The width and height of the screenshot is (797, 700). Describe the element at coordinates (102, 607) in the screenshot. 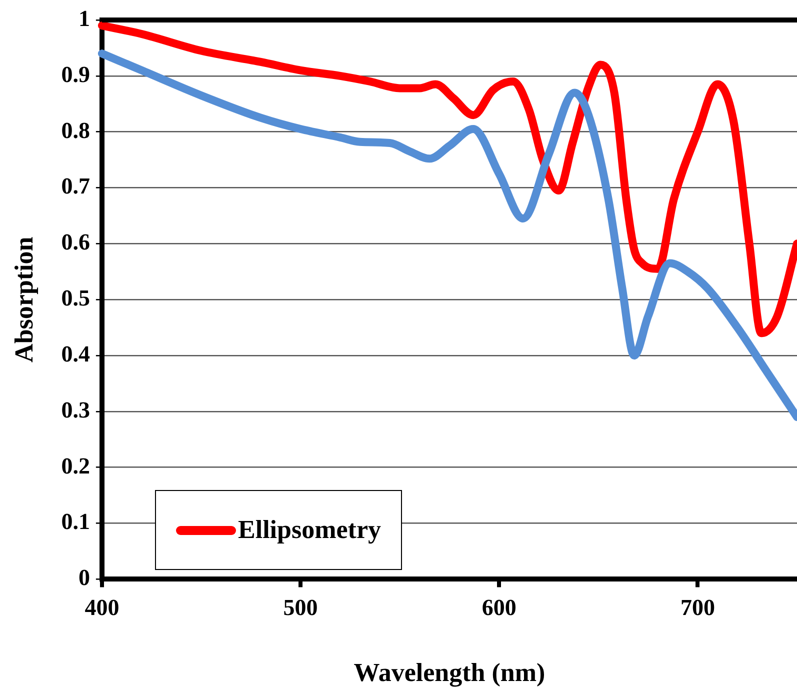

I see `x-tick-label: 400` at that location.